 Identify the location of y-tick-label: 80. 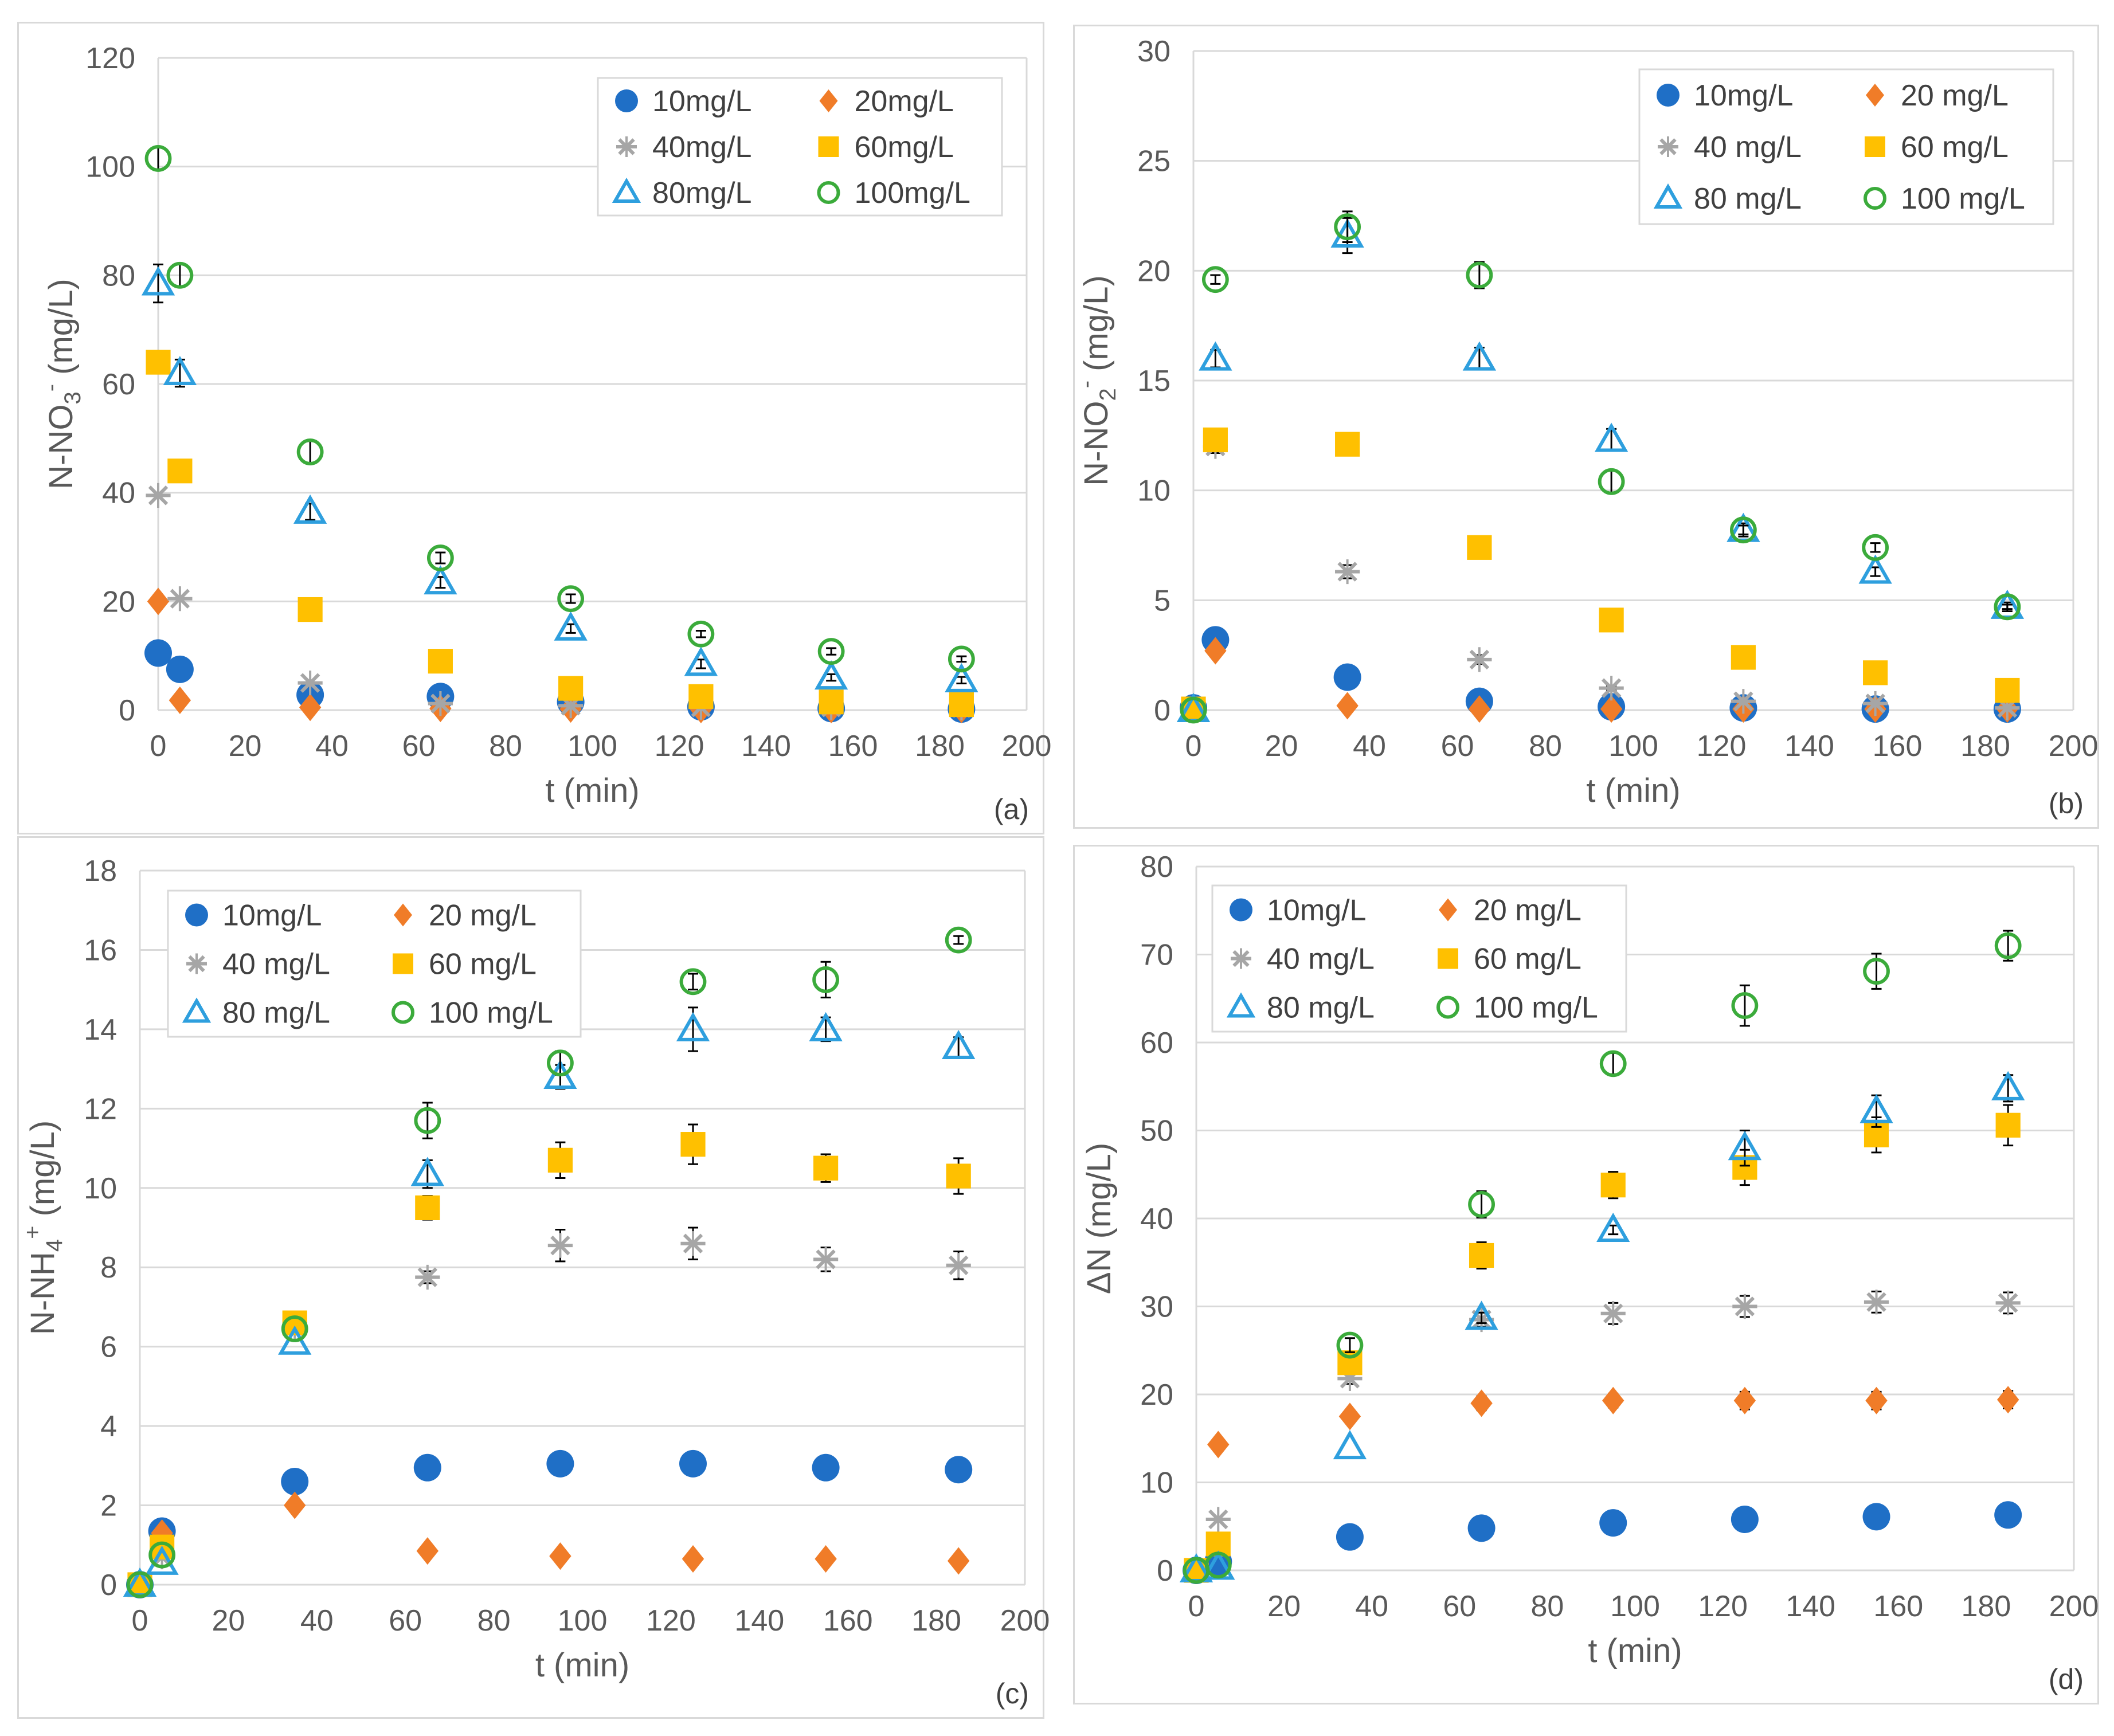
(118, 275).